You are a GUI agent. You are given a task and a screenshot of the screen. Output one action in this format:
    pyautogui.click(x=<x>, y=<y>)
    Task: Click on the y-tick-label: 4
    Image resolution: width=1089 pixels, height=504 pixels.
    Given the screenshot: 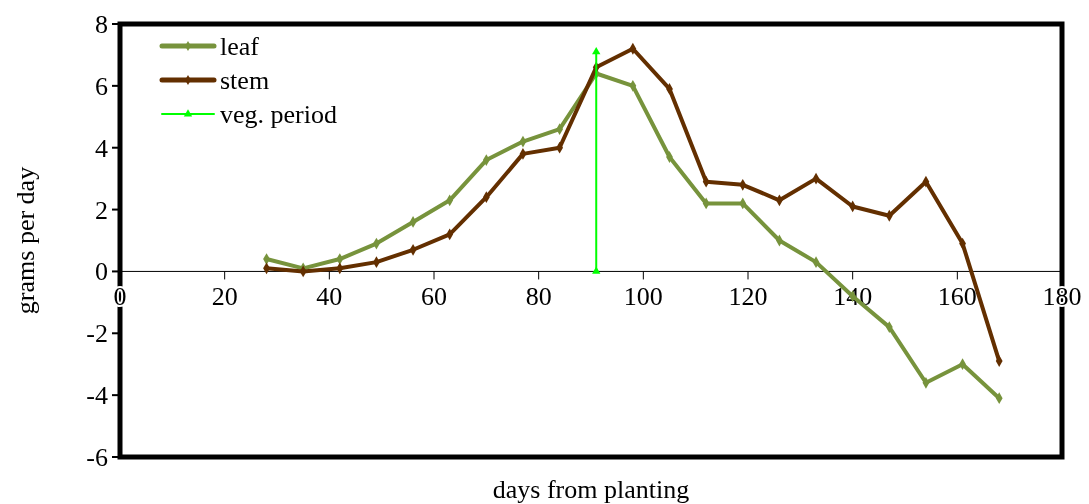 What is the action you would take?
    pyautogui.click(x=101, y=148)
    